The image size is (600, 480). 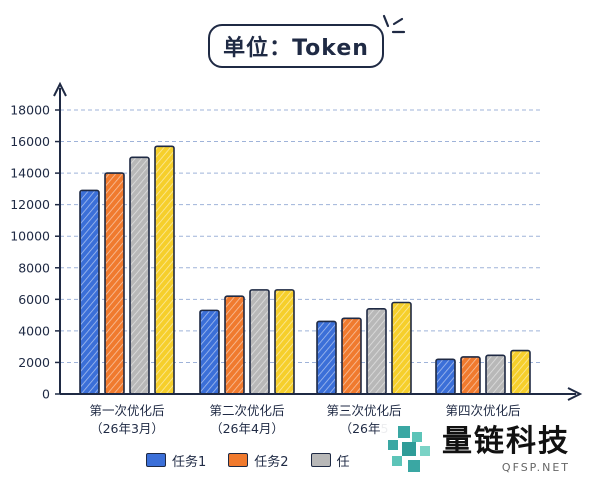 What do you see at coordinates (376, 351) in the screenshot?
I see `bar-cat3-series3` at bounding box center [376, 351].